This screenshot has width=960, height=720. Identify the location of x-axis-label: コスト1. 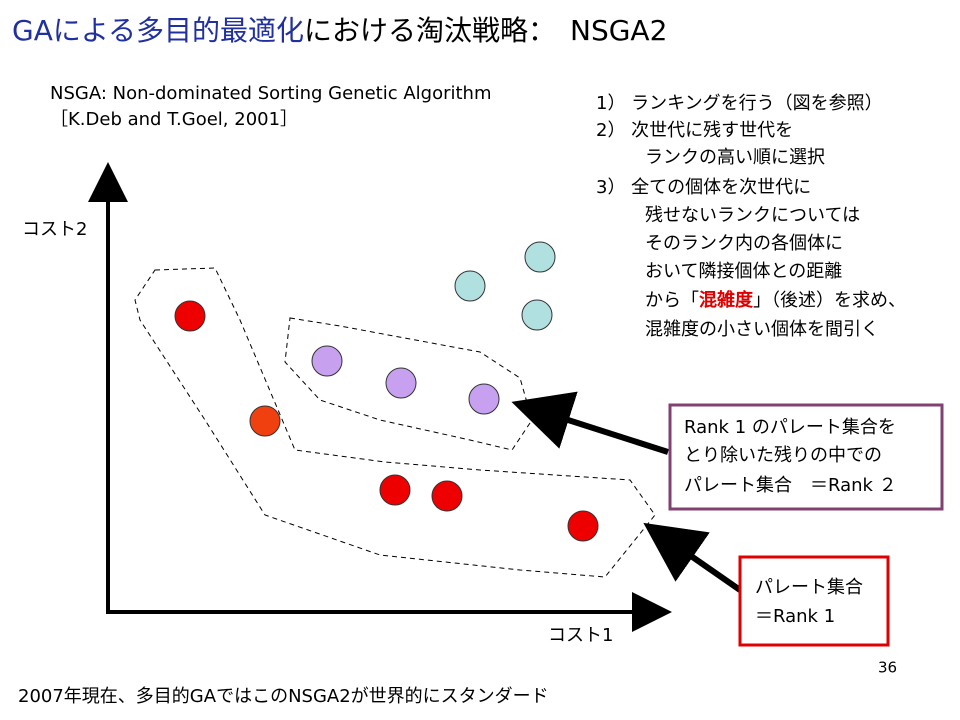
(580, 635).